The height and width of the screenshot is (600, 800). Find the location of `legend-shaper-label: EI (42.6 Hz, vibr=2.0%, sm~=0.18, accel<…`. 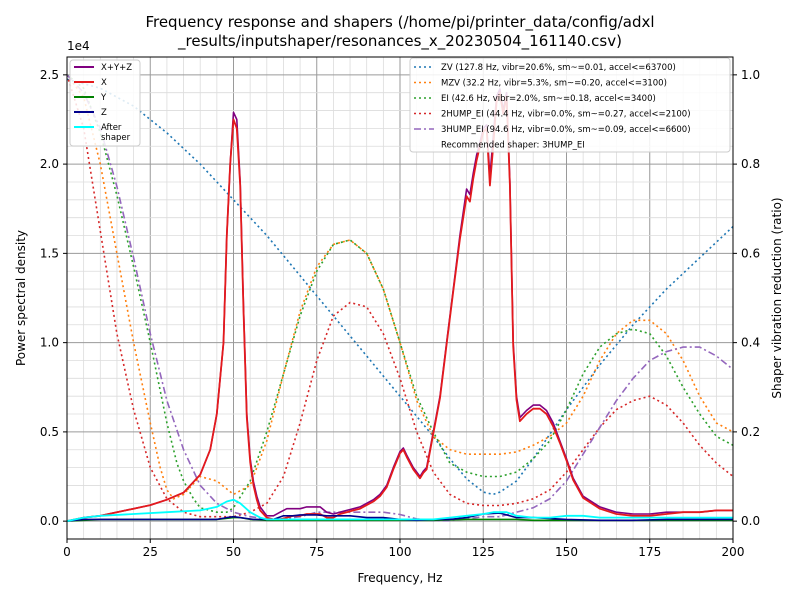

legend-shaper-label: EI (42.6 Hz, vibr=2.0%, sm~=0.18, accel<… is located at coordinates (548, 99).